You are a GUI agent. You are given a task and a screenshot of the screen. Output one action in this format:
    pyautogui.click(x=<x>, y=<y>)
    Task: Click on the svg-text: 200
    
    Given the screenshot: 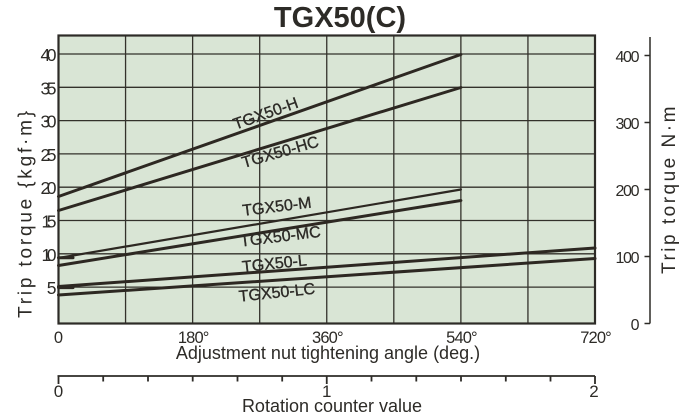 What is the action you would take?
    pyautogui.click(x=628, y=191)
    